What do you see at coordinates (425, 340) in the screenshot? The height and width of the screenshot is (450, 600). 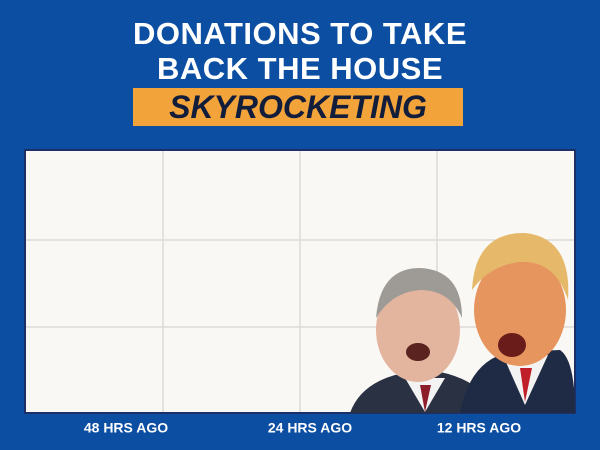 I see `photo-left` at bounding box center [425, 340].